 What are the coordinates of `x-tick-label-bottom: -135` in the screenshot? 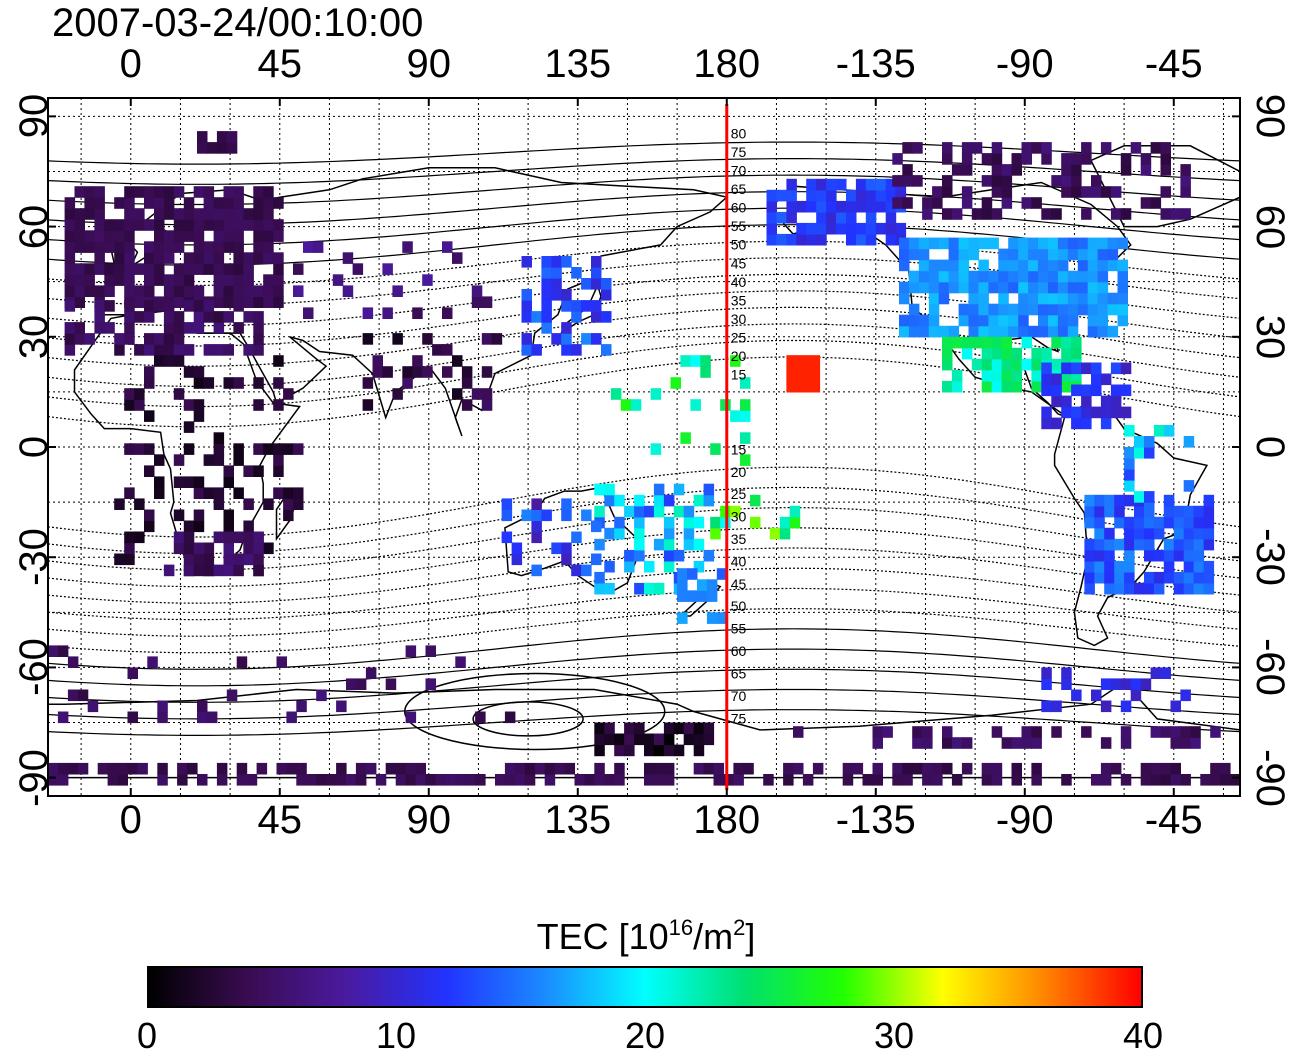 It's located at (875, 820).